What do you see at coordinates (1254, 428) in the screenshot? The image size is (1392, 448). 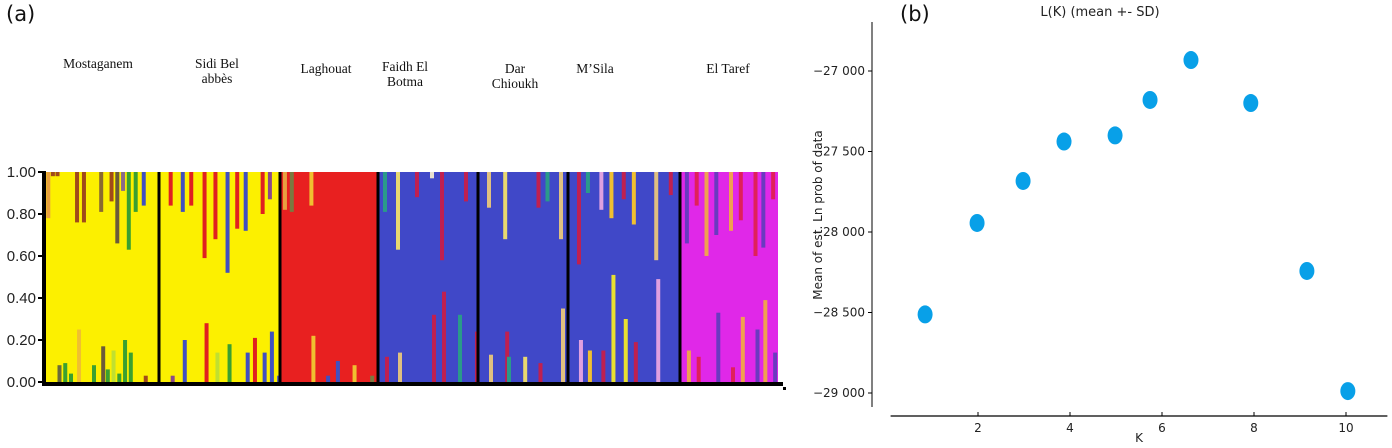 I see `x-tick-label: 8` at bounding box center [1254, 428].